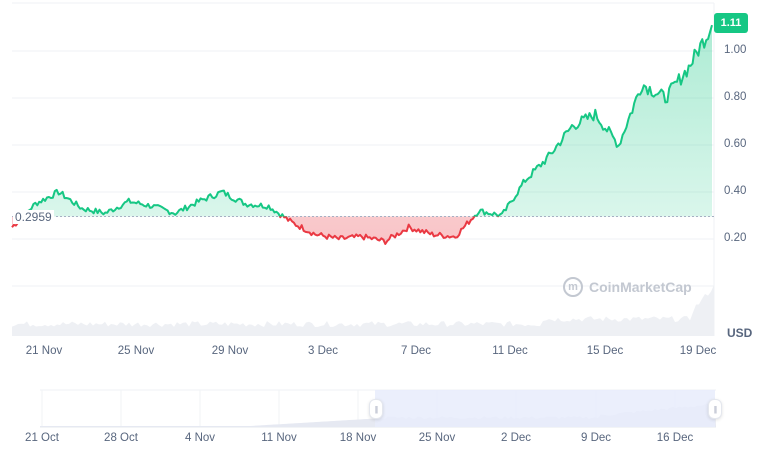  I want to click on navigator-tick: 2 Dec, so click(516, 438).